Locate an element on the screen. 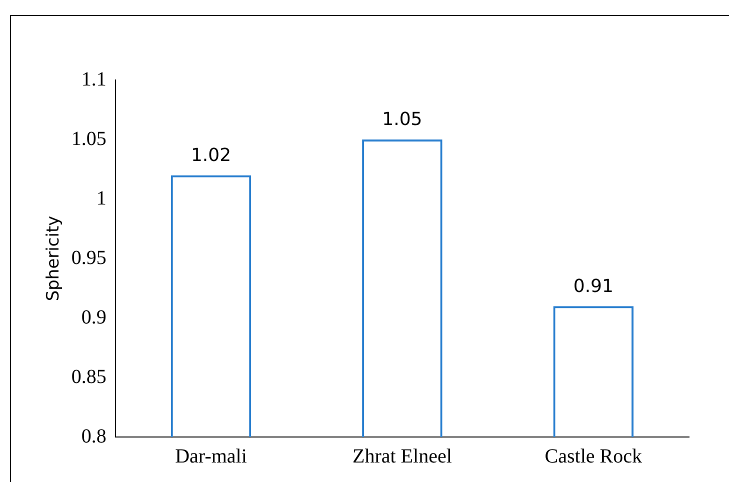  y-tick-label: 1.1 is located at coordinates (93, 79).